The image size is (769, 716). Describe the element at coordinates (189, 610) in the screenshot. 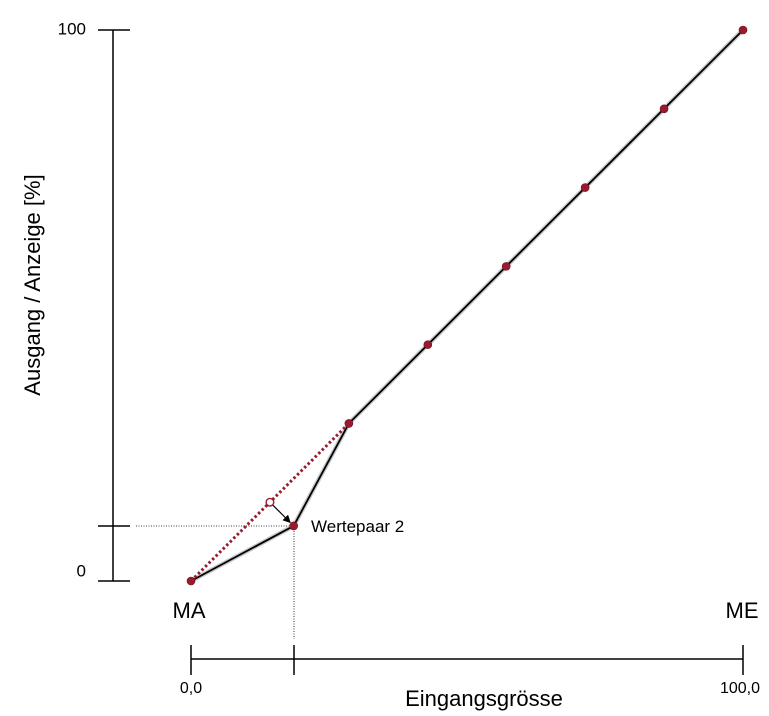

I see `x-start-label-ma: MA` at that location.